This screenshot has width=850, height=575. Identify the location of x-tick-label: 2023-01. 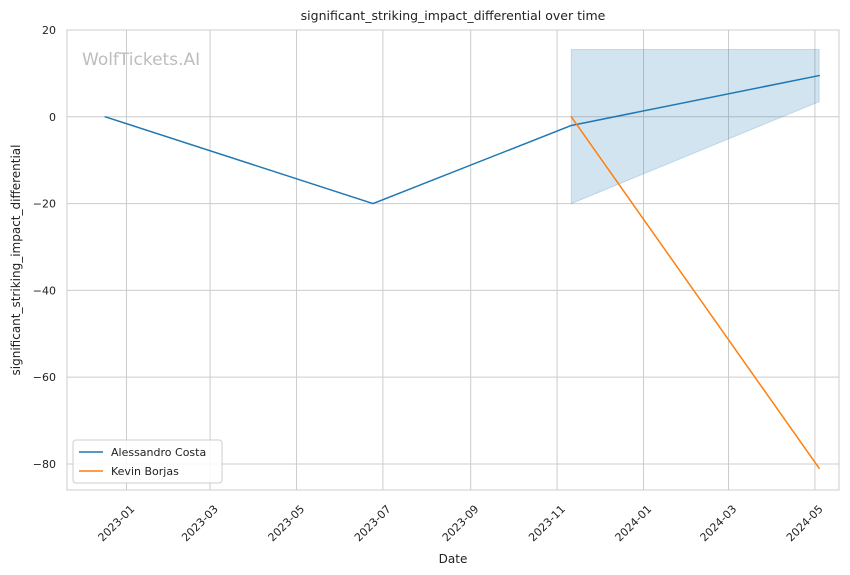
(117, 524).